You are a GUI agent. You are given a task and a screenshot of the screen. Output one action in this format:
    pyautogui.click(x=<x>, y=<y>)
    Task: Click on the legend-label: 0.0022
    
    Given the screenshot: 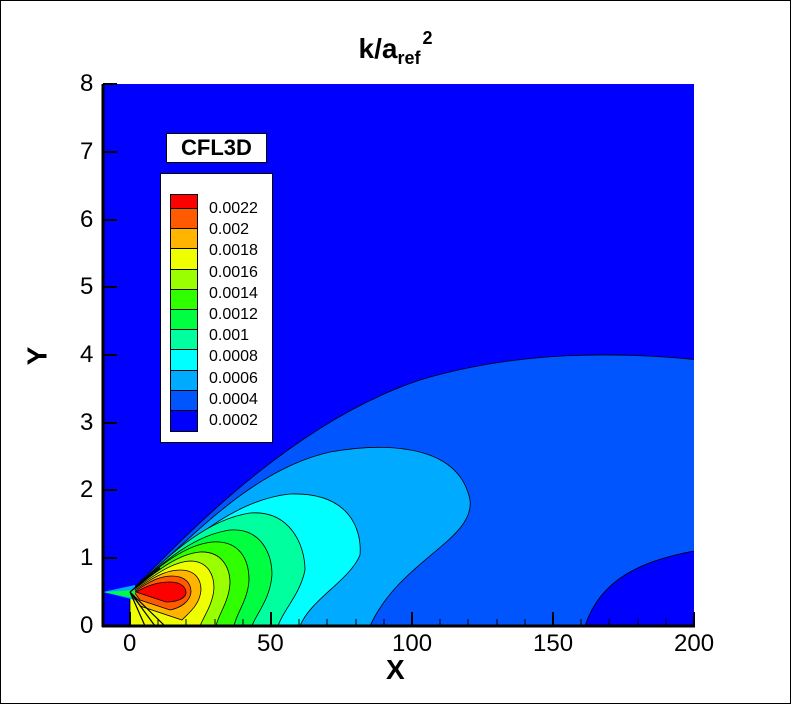 What is the action you would take?
    pyautogui.click(x=233, y=208)
    